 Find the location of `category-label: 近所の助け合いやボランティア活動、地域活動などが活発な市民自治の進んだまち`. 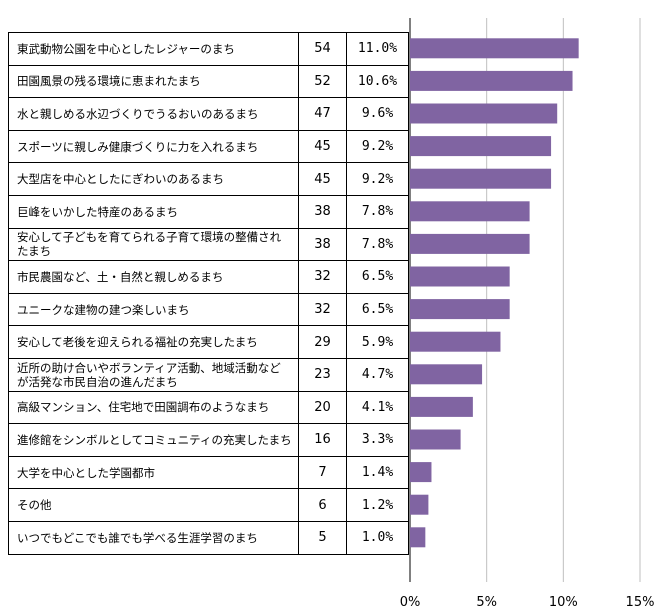

category-label: 近所の助け合いやボランティア活動、地域活動などが活発な市民自治の進んだまち is located at coordinates (153, 374).